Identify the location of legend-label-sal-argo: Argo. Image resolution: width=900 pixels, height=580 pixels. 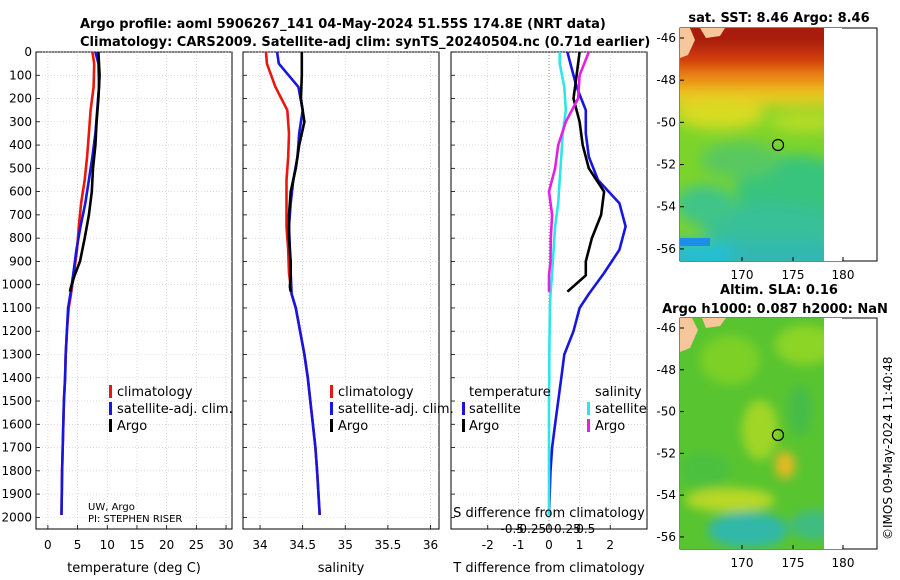
(610, 426).